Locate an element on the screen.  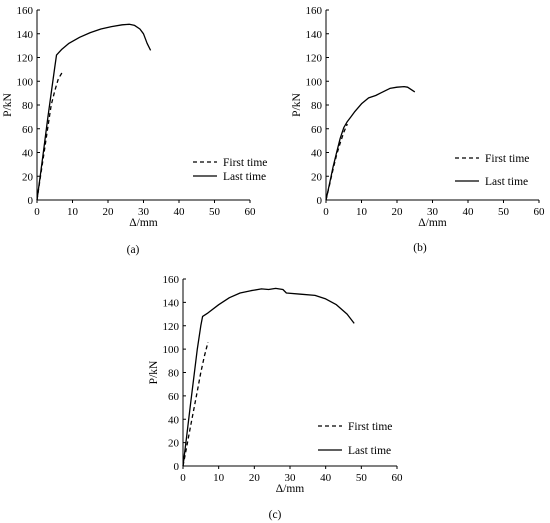
panel-label: (c) is located at coordinates (275, 515).